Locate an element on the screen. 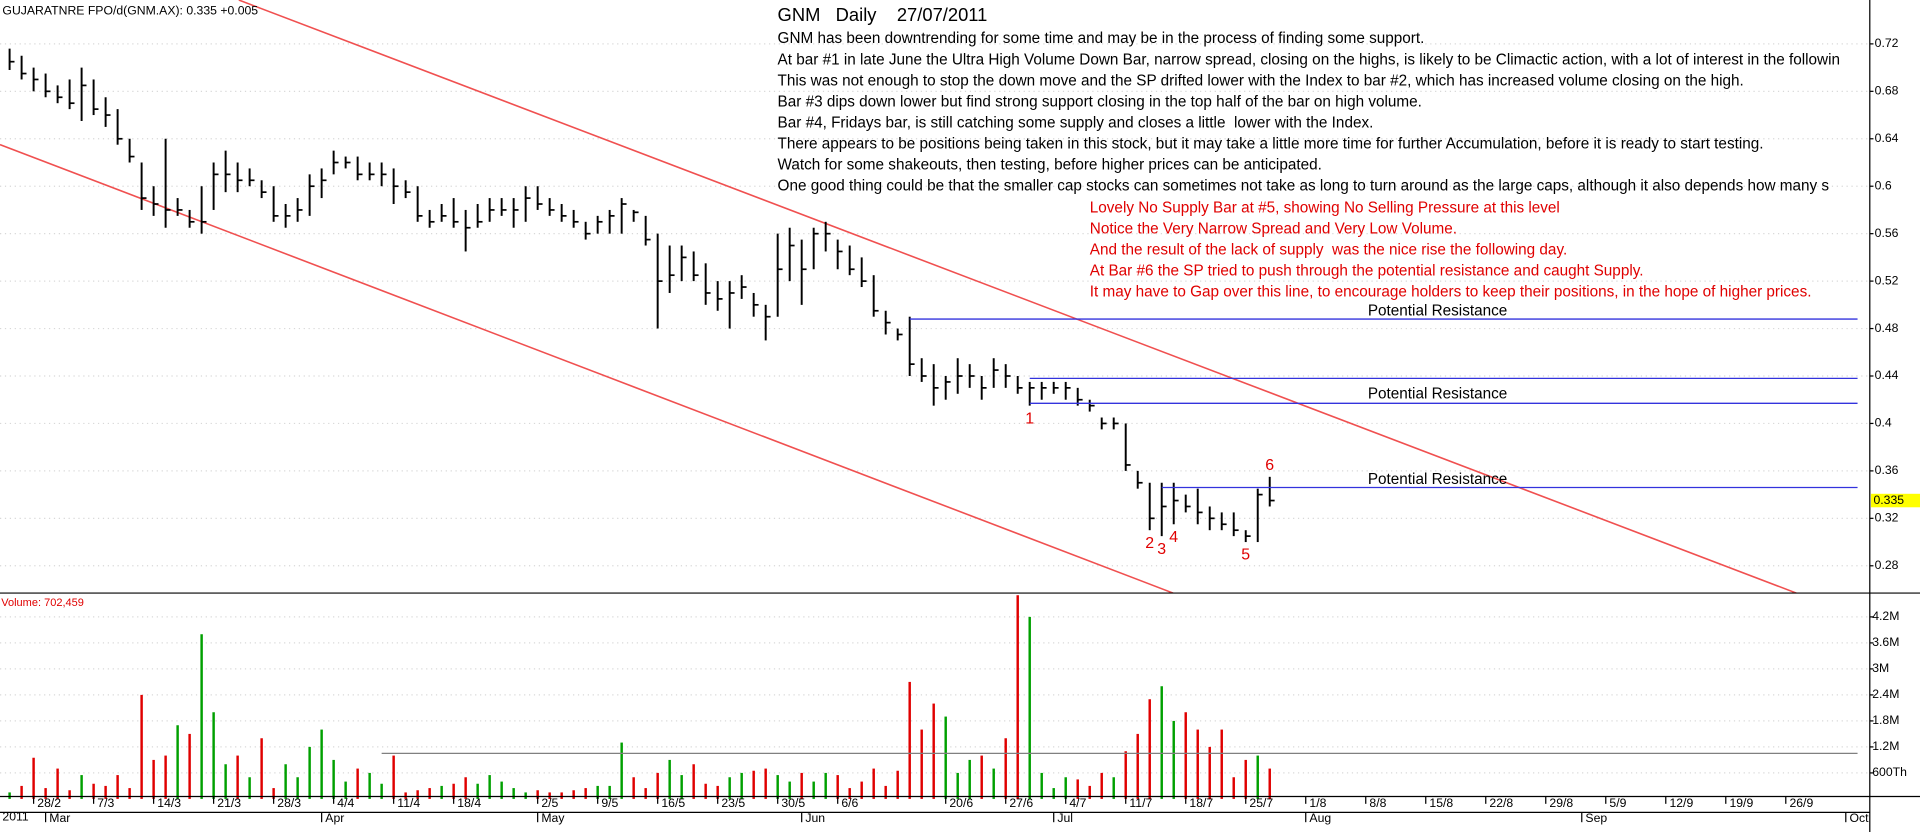  month-label: Aug is located at coordinates (1320, 818).